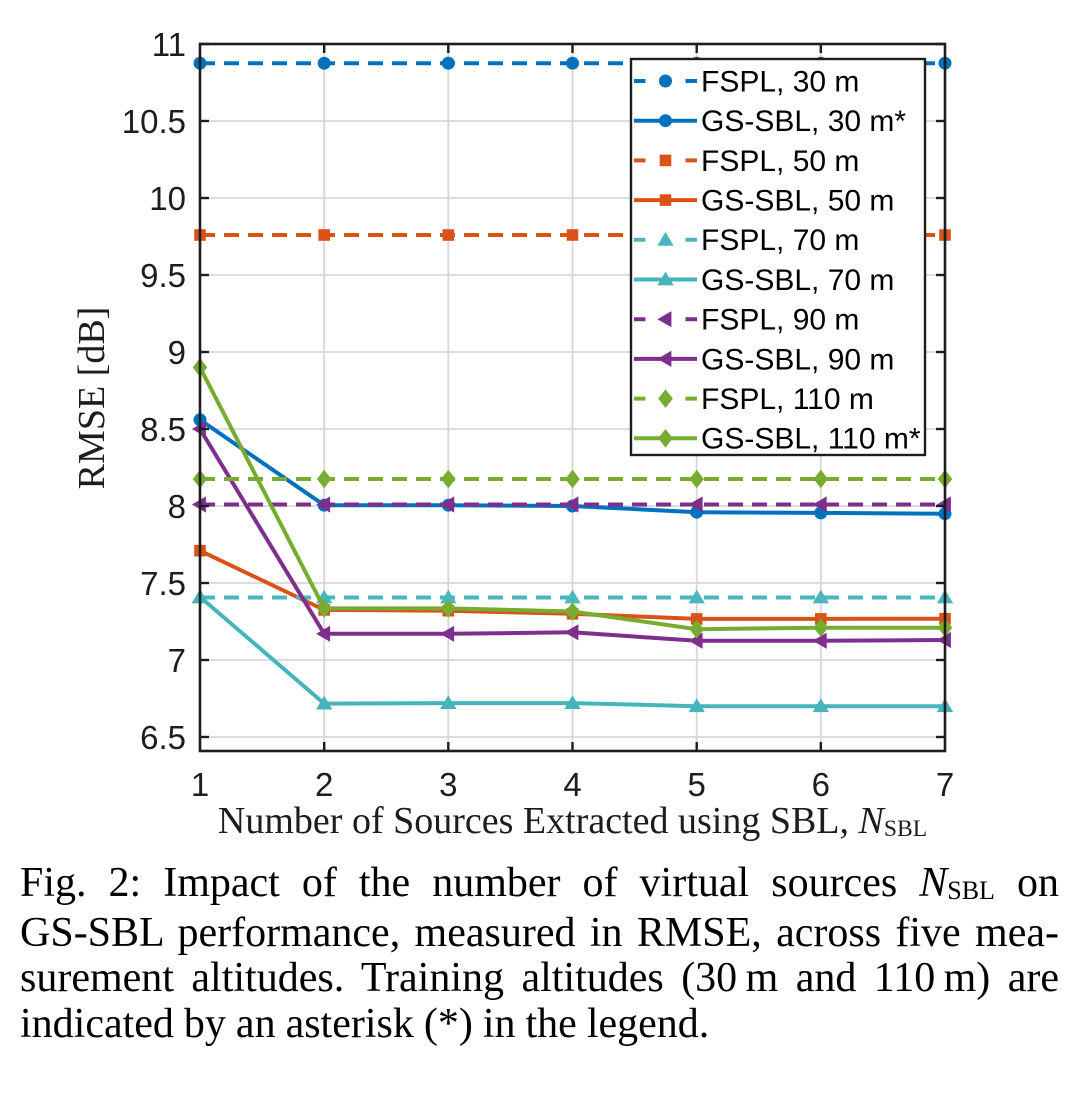 Image resolution: width=1080 pixels, height=1096 pixels. What do you see at coordinates (811, 439) in the screenshot?
I see `svg-text: GS-SBL, 110 m*` at bounding box center [811, 439].